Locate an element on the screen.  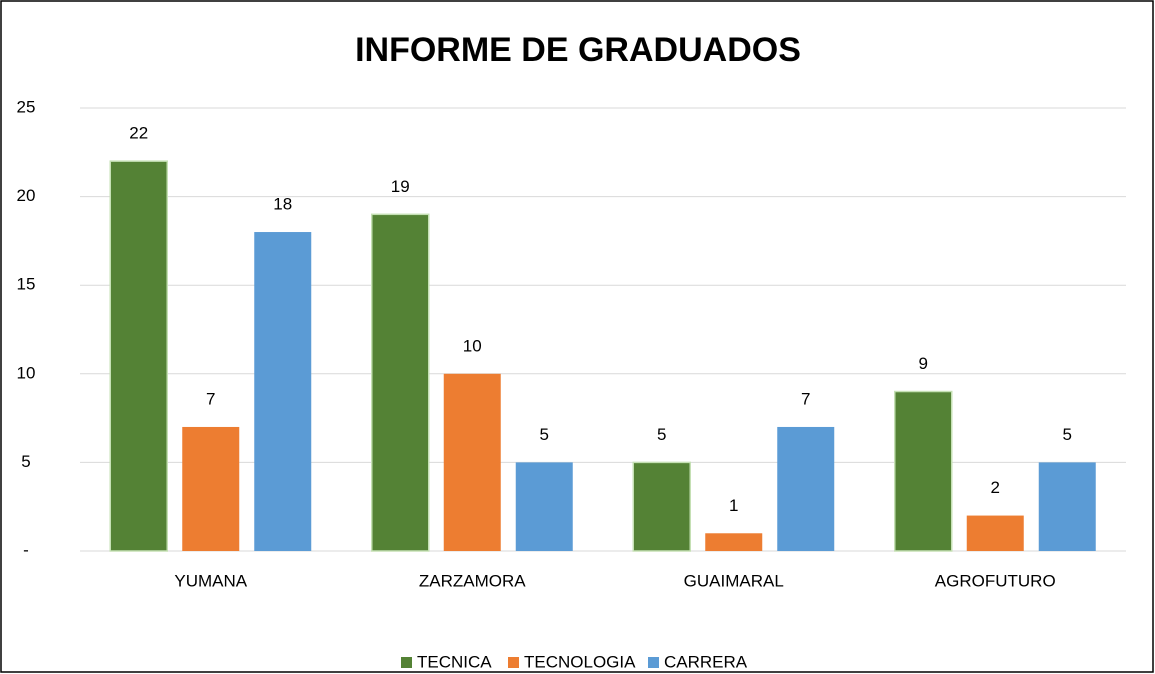
x-tick-label: AGROFUTURO is located at coordinates (995, 580).